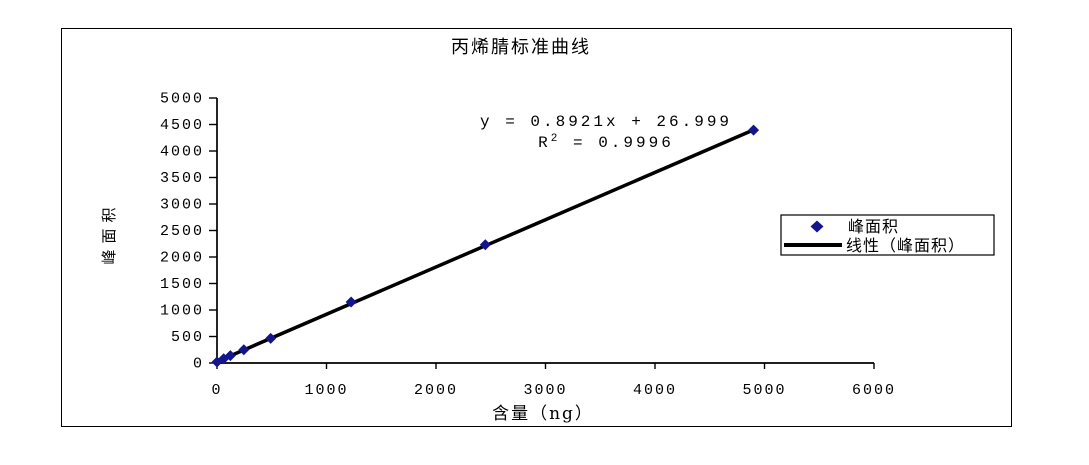 The image size is (1089, 465). I want to click on y-tick-label: 2500, so click(182, 231).